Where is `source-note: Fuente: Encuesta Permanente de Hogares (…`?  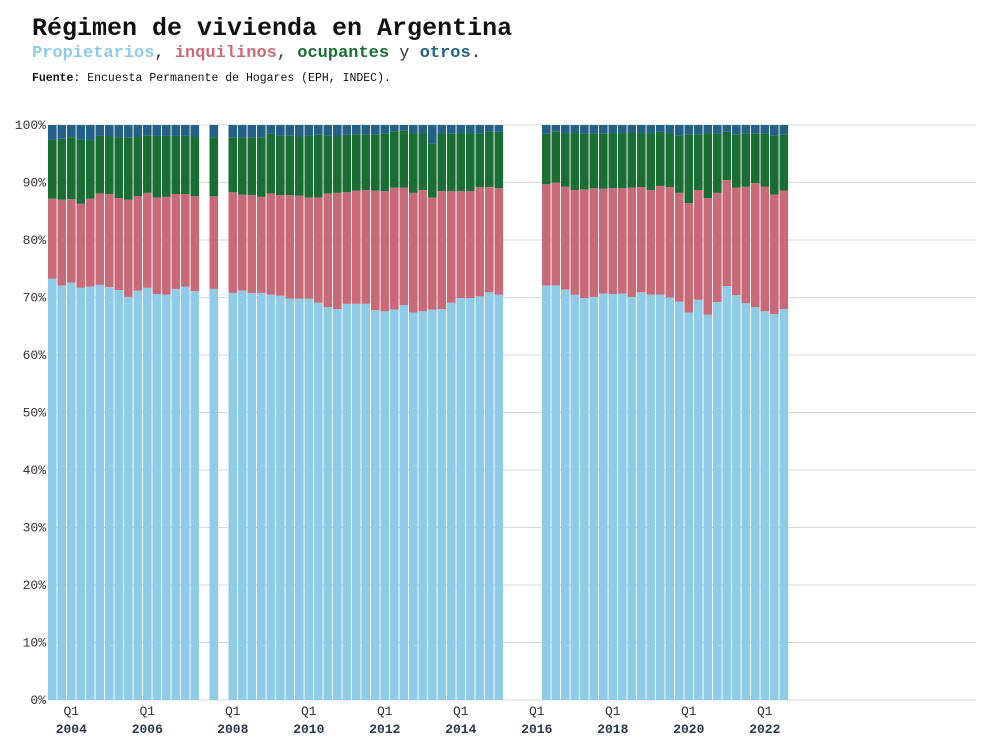
source-note: Fuente: Encuesta Permanente de Hogares (… is located at coordinates (211, 78).